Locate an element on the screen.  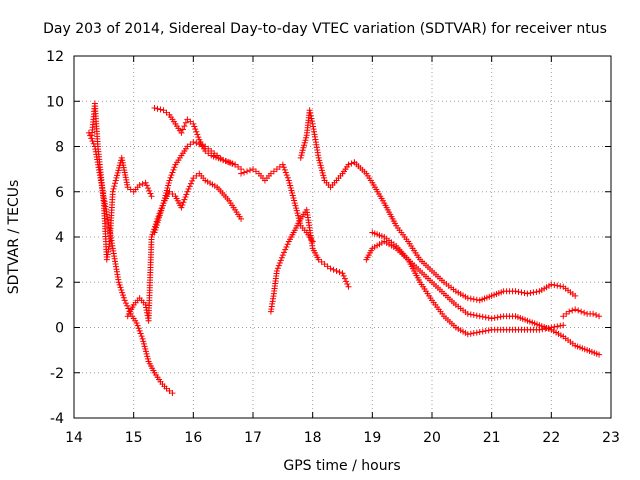
y-tick-label: -2 is located at coordinates (57, 374).